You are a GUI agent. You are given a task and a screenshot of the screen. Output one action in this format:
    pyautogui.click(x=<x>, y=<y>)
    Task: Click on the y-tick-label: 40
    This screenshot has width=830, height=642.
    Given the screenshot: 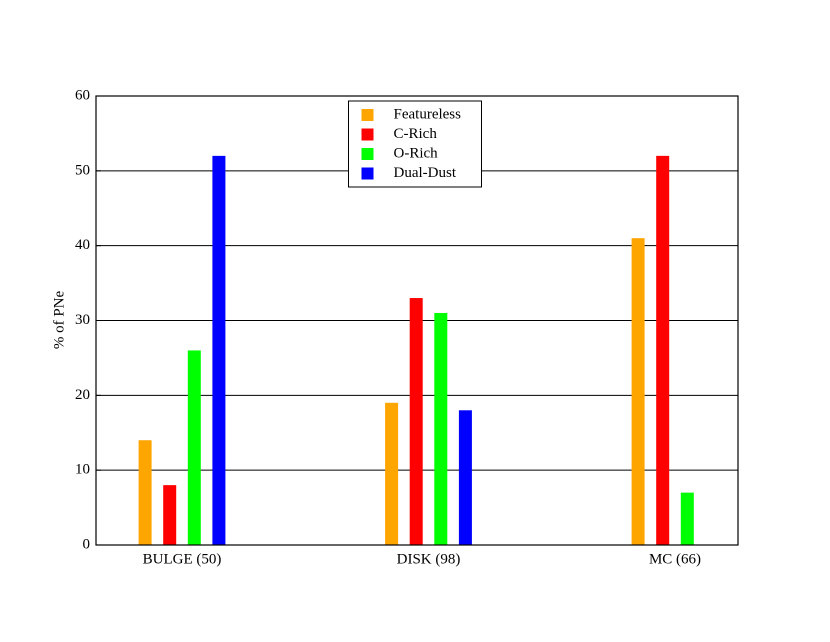 What is the action you would take?
    pyautogui.click(x=82, y=245)
    